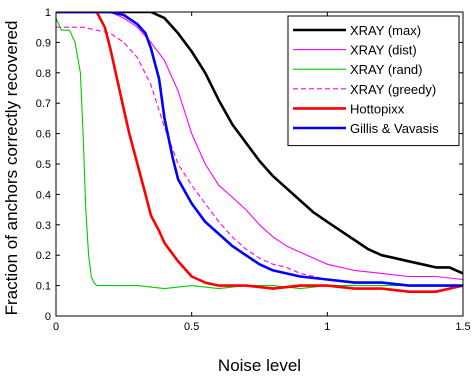 This screenshot has height=379, width=475. What do you see at coordinates (43, 195) in the screenshot?
I see `y-tick-label: 0.4` at bounding box center [43, 195].